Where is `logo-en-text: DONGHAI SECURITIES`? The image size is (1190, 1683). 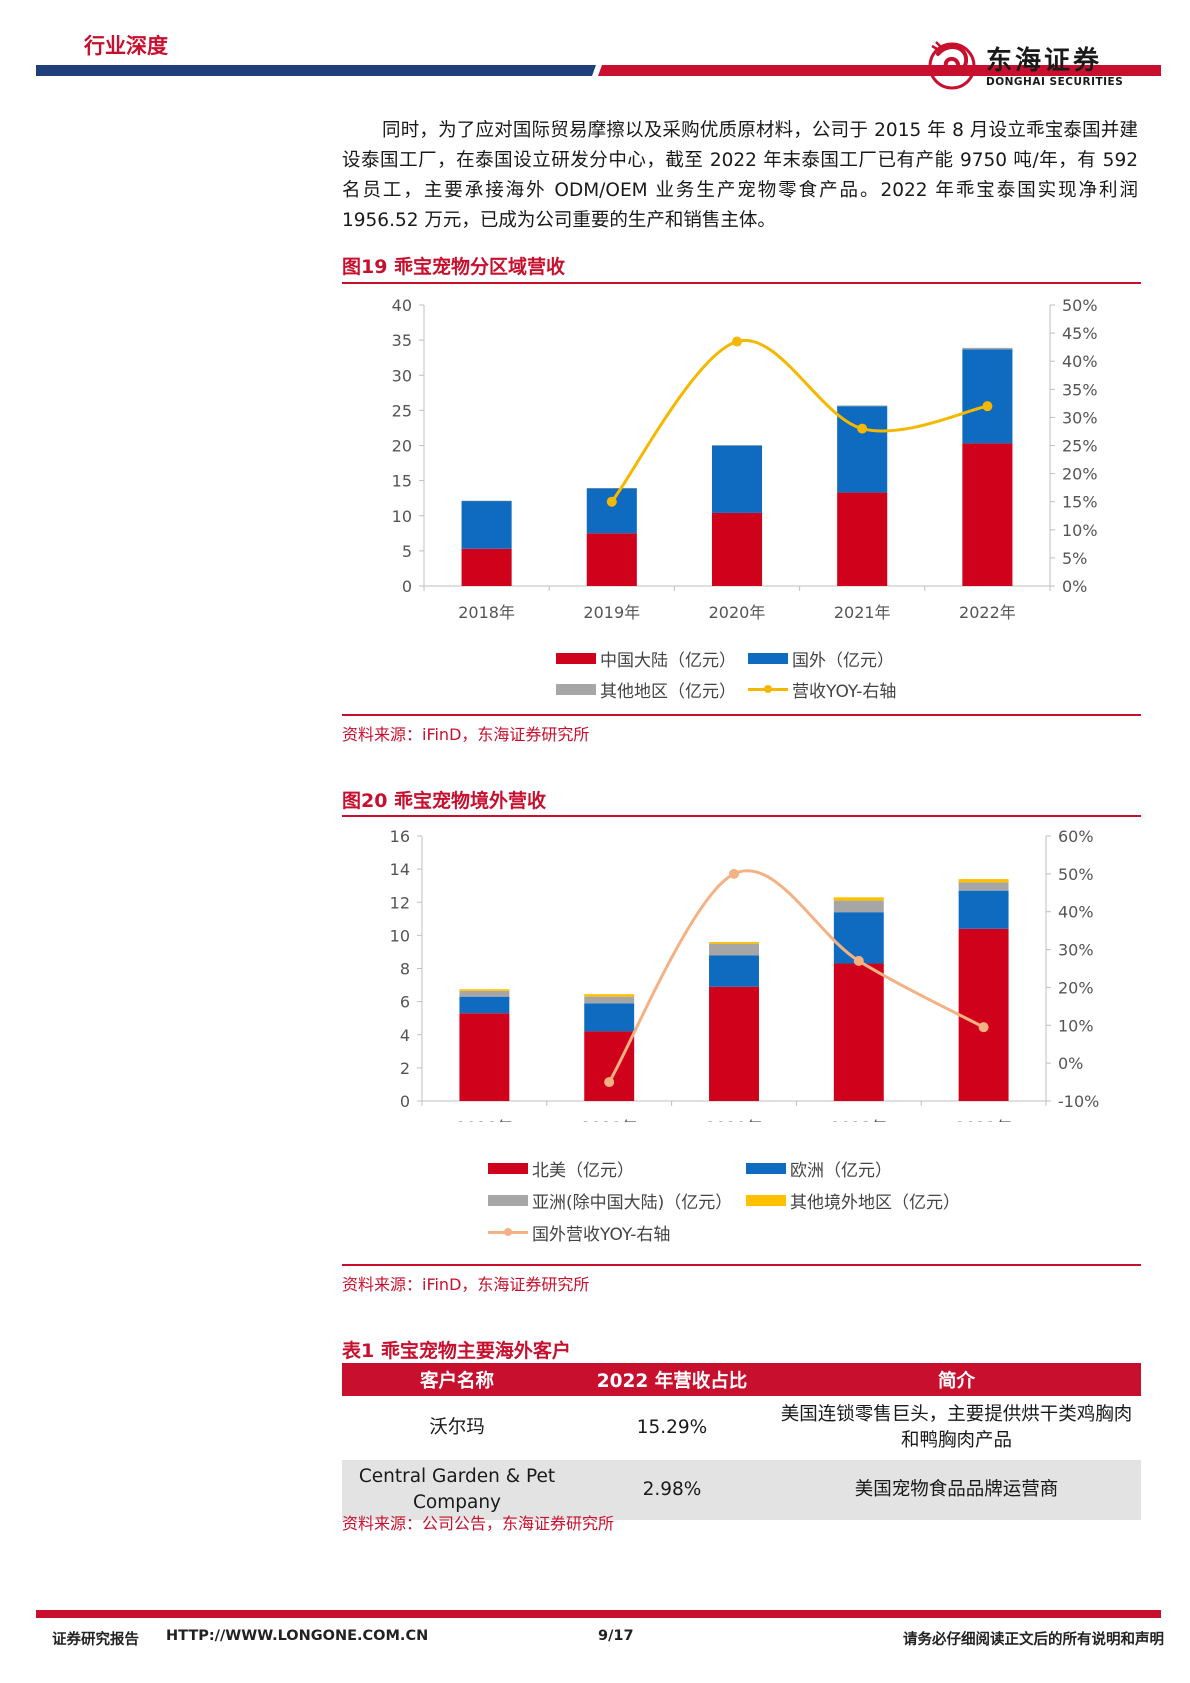
logo-en-text: DONGHAI SECURITIES is located at coordinates (1055, 82).